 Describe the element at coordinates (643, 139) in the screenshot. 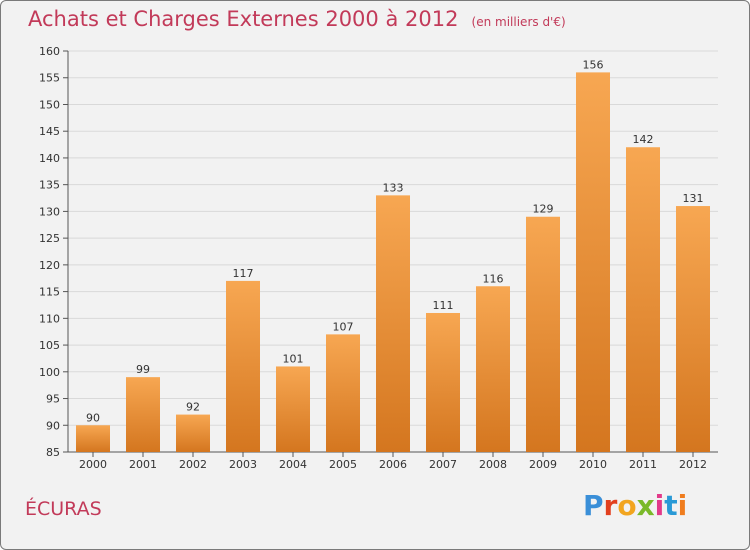

I see `data-label-2011: 142` at that location.